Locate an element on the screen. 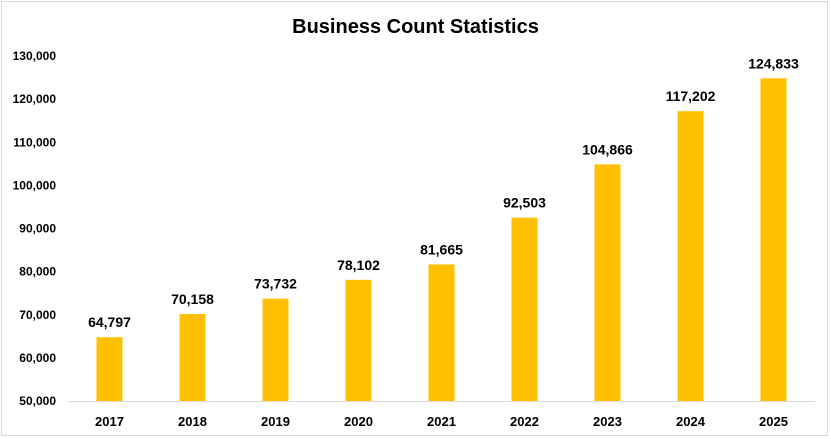 The height and width of the screenshot is (439, 831). x-tick-label: 2019 is located at coordinates (275, 421).